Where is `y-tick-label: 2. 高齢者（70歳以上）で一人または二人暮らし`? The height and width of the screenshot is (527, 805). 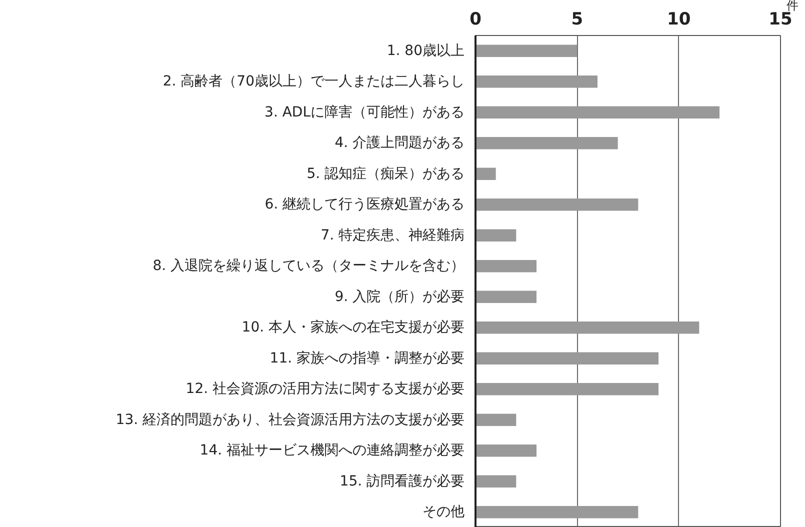 y-tick-label: 2. 高齢者（70歳以上）で一人または二人暮らし is located at coordinates (313, 82).